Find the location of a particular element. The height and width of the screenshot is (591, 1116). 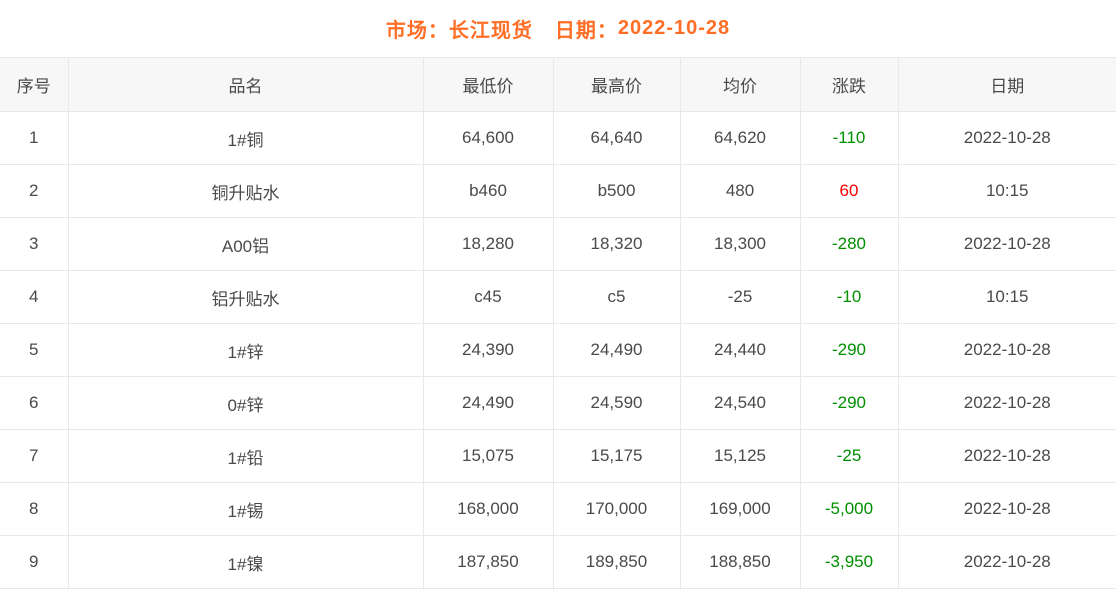

cell-avg: 480 is located at coordinates (739, 191).